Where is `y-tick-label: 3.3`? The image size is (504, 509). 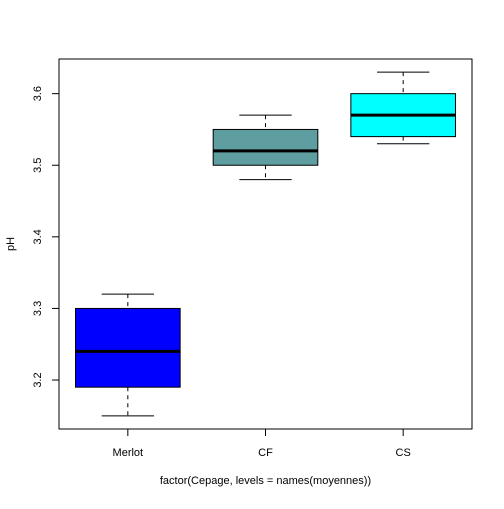
y-tick-label: 3.3 is located at coordinates (38, 308).